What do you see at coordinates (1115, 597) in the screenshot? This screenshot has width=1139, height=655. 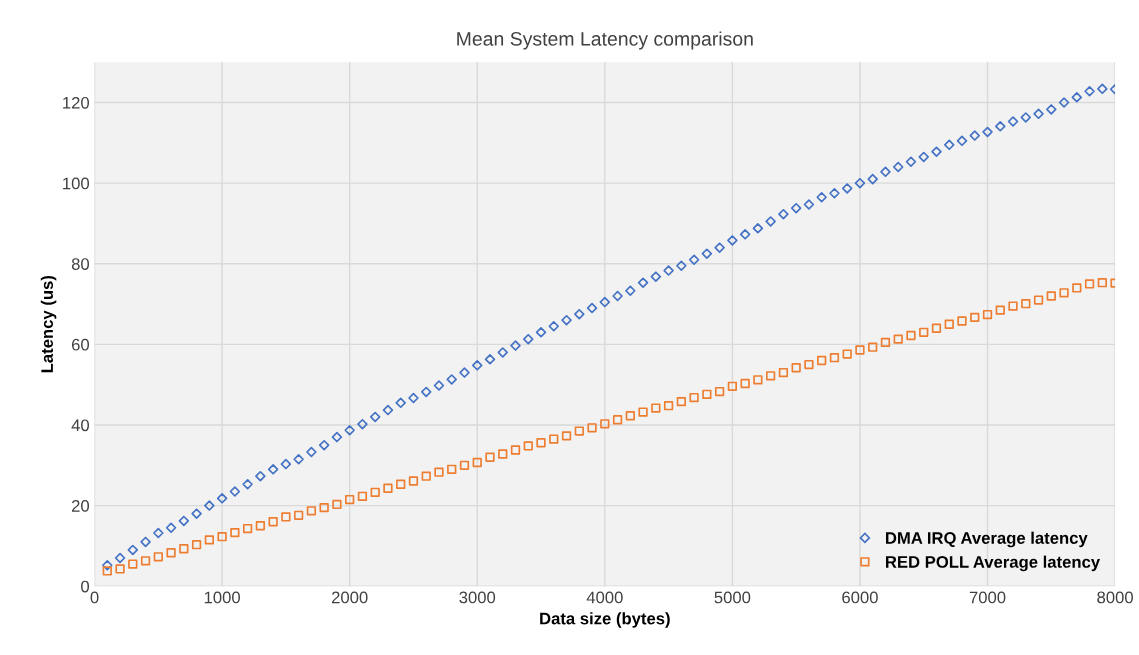 I see `x-tick-label: 8000` at bounding box center [1115, 597].